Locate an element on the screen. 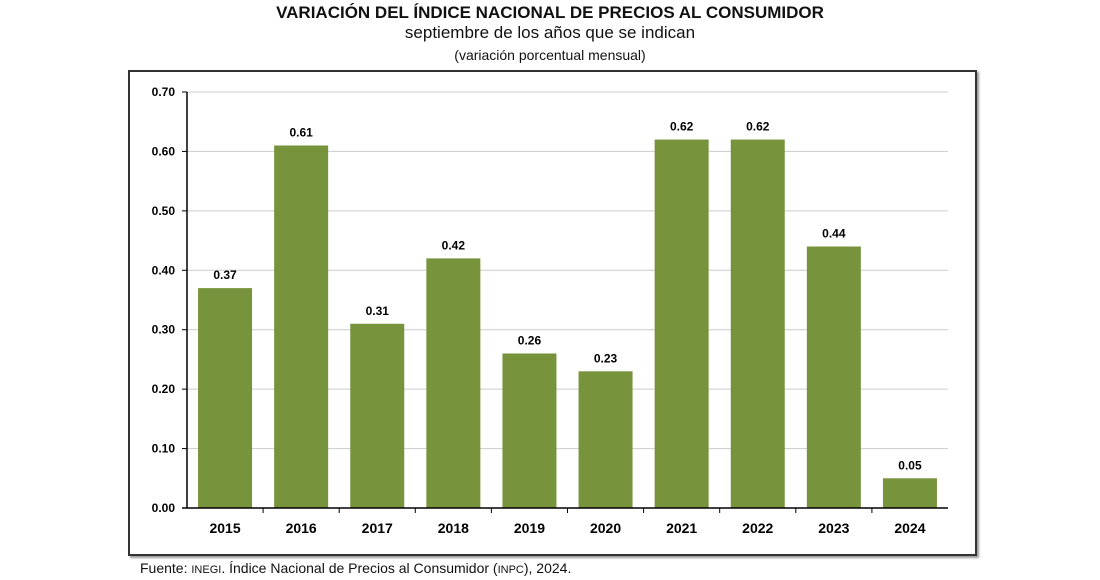  source-suffix: ), 2024. is located at coordinates (547, 568).